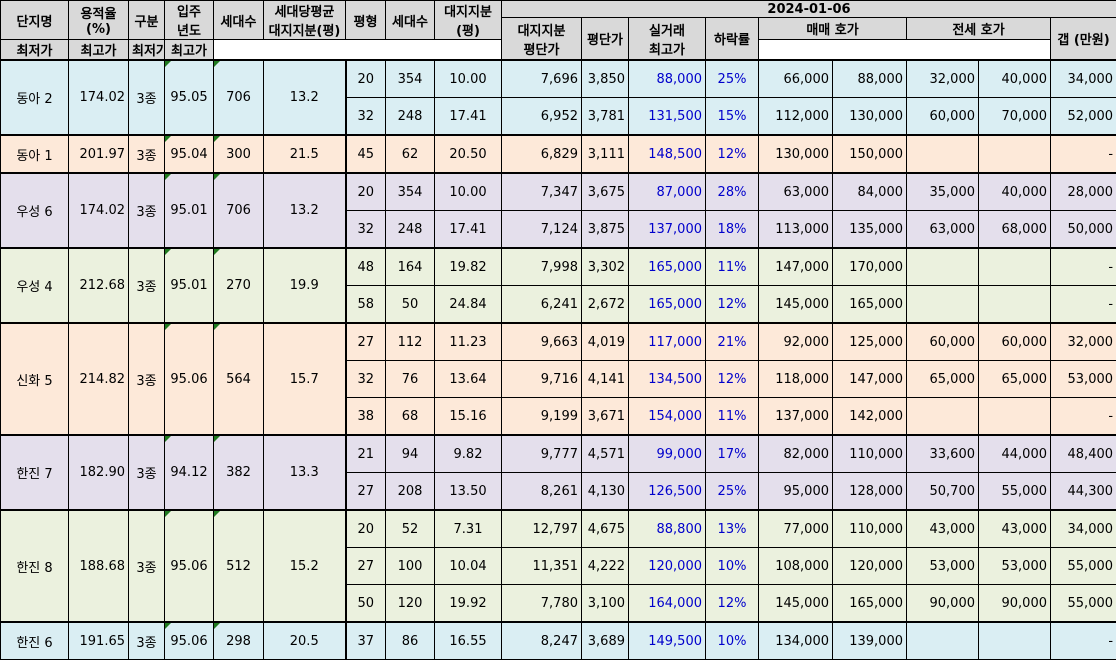  I want to click on cell-units: 120, so click(410, 604).